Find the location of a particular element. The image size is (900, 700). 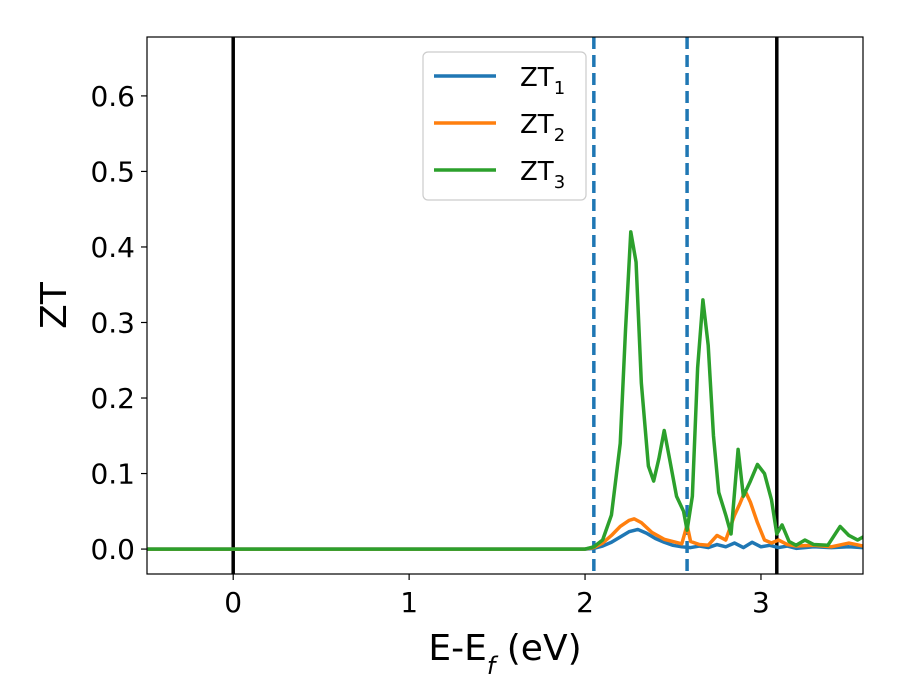

y-tick-label: 0.2 is located at coordinates (112, 398).